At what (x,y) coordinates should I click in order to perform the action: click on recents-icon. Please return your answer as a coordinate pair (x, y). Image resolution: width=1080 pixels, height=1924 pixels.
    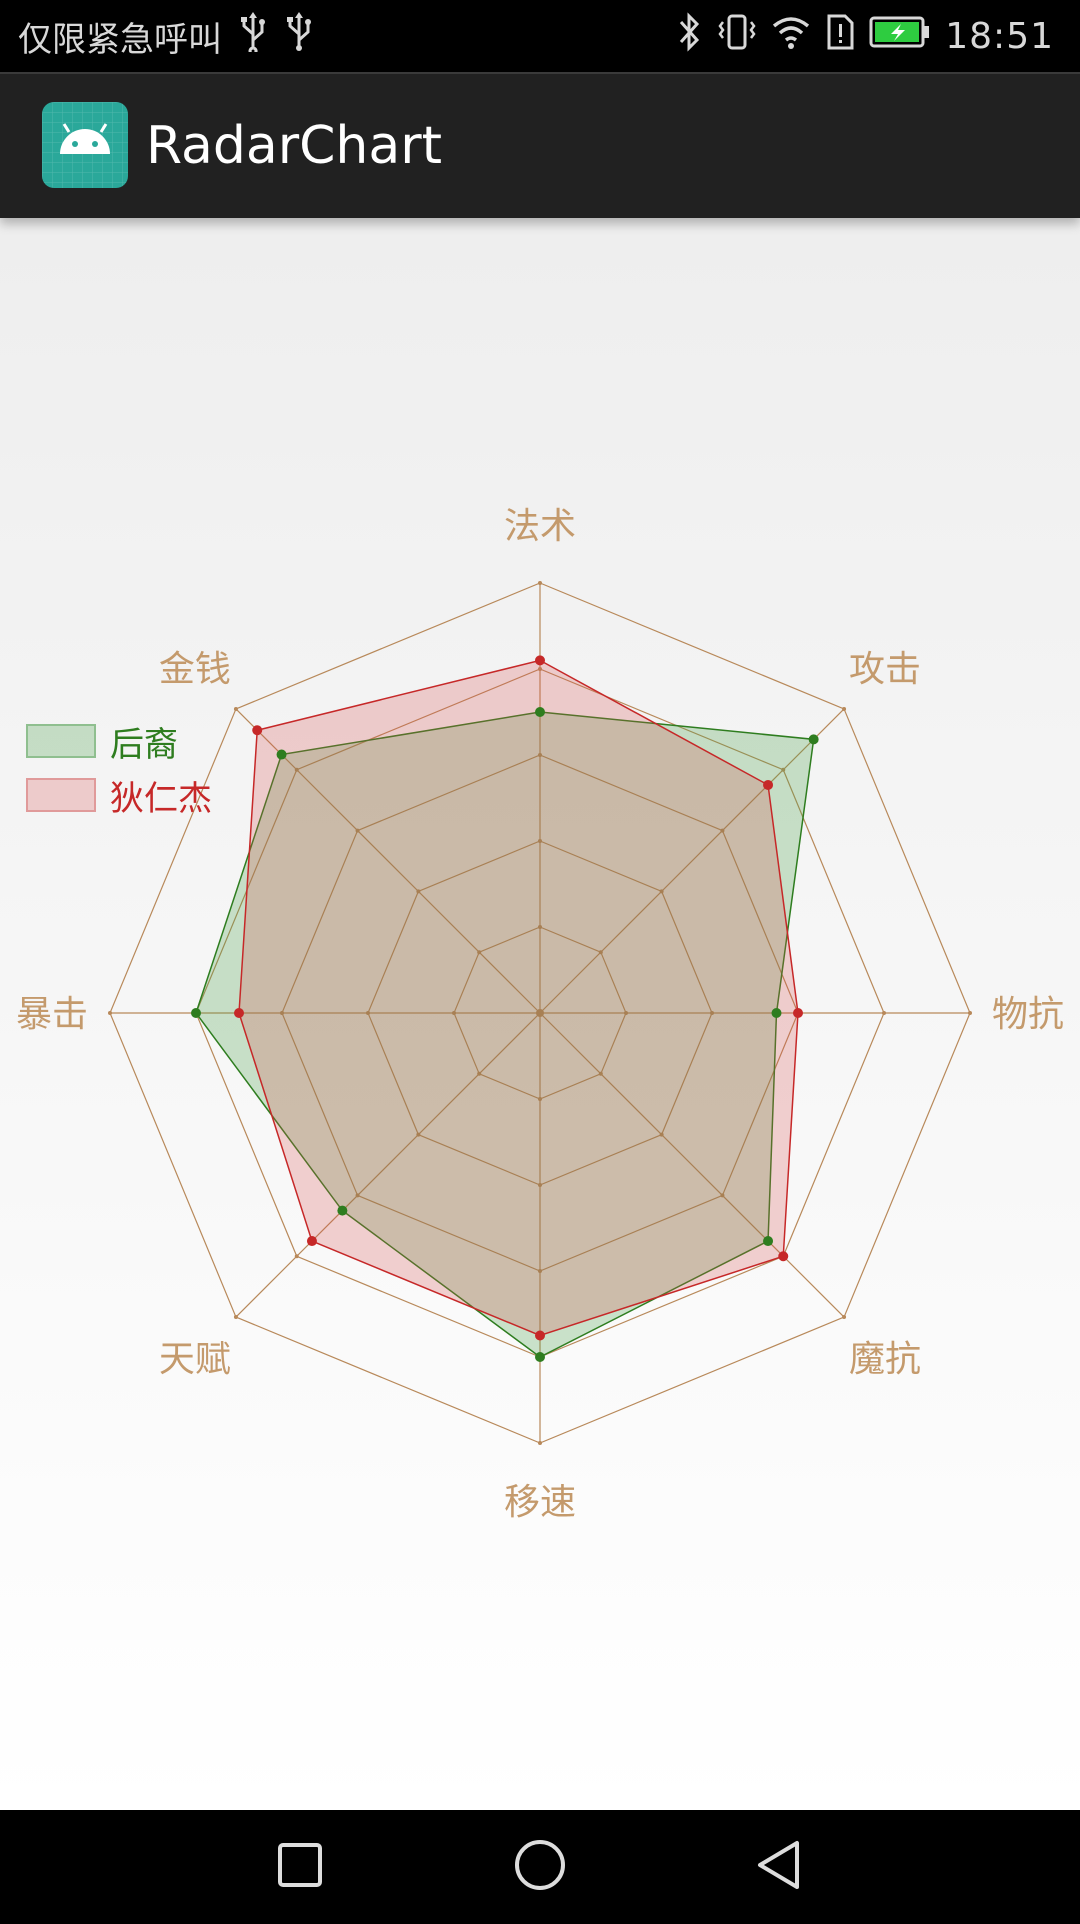
    Looking at the image, I should click on (300, 1865).